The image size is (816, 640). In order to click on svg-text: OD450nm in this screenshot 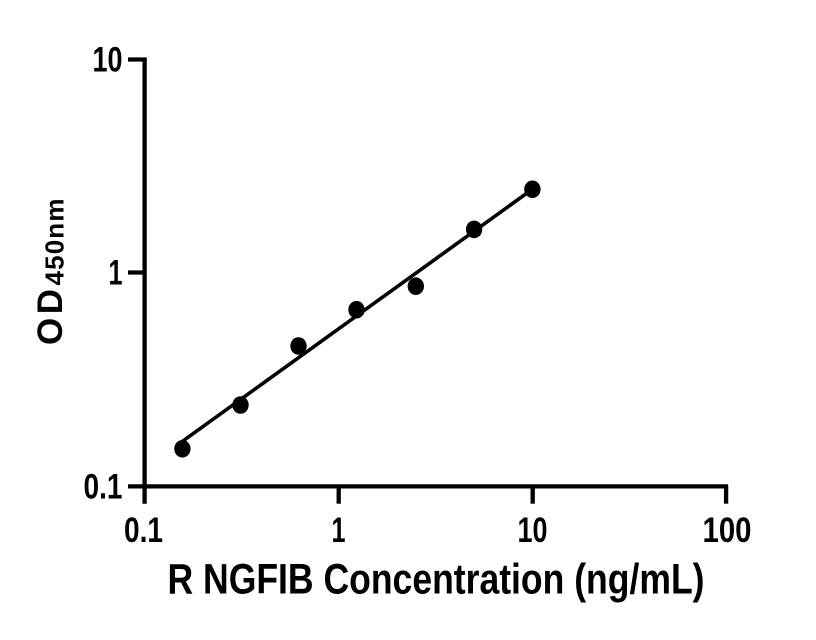, I will do `click(50, 272)`.